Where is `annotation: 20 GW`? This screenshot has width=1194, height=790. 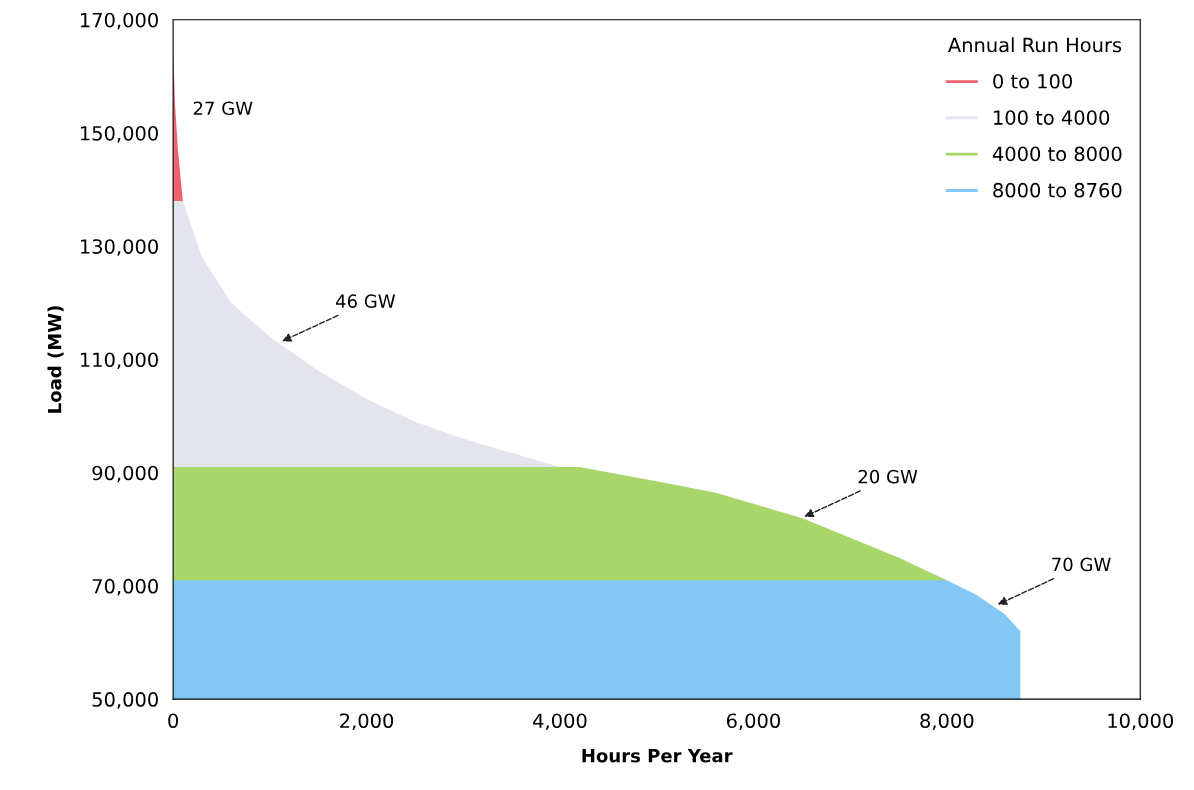 annotation: 20 GW is located at coordinates (888, 476).